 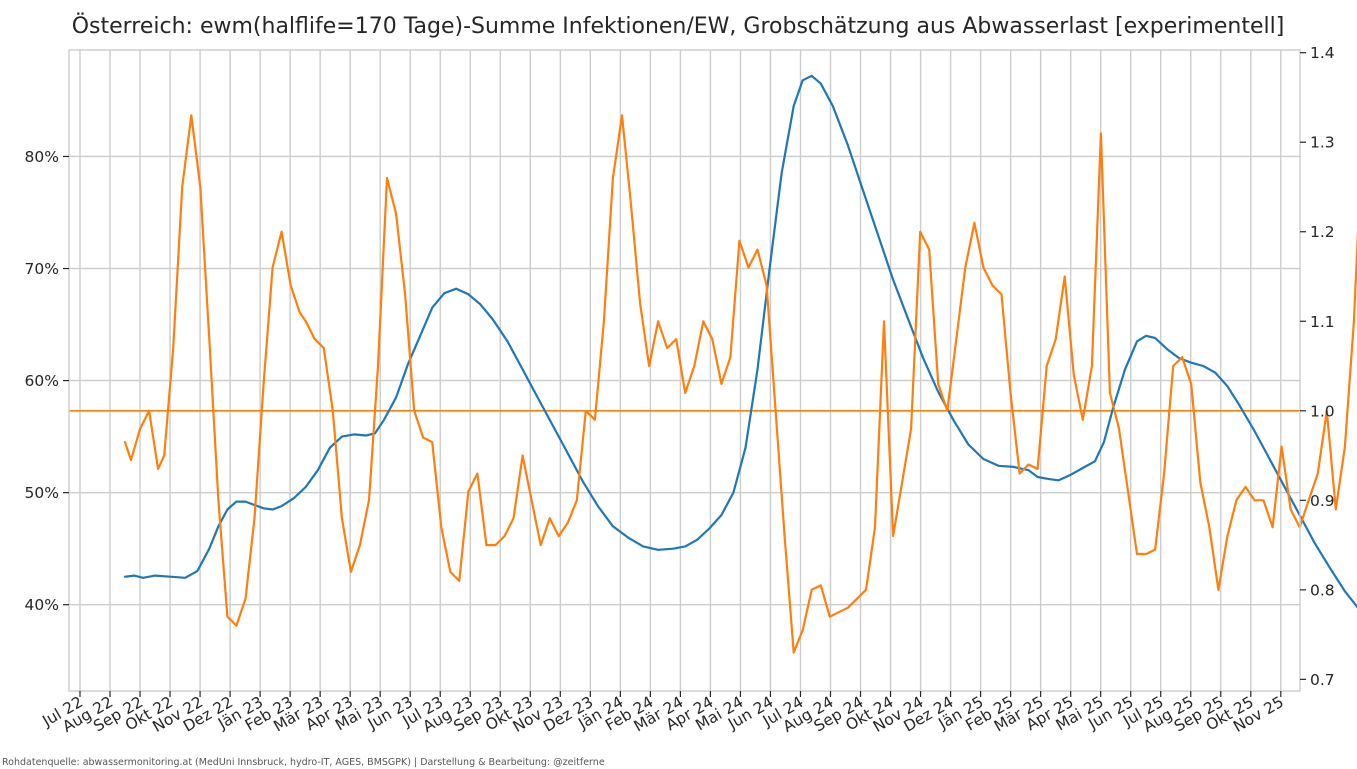 I want to click on left-y-axis: 40% 50% 60% 70% 80%, so click(x=47, y=381).